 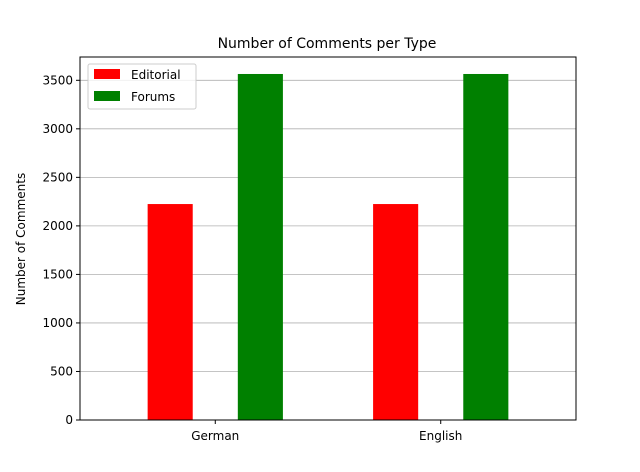 I want to click on chart-title: Number of Comments per Type, so click(x=327, y=44).